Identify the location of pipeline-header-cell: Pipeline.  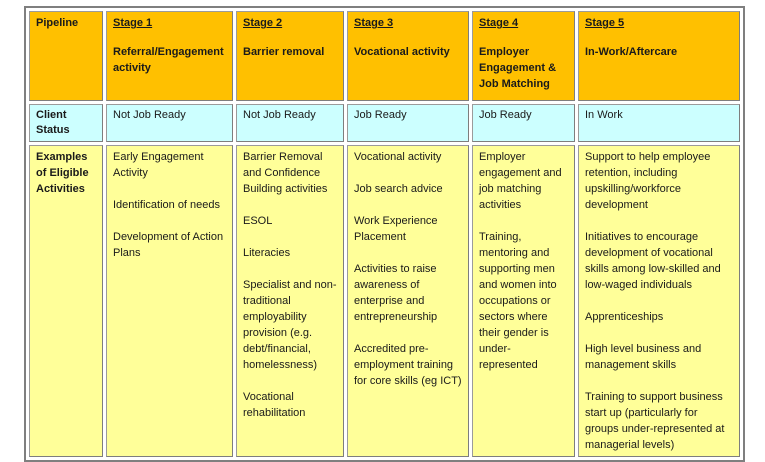
(66, 56).